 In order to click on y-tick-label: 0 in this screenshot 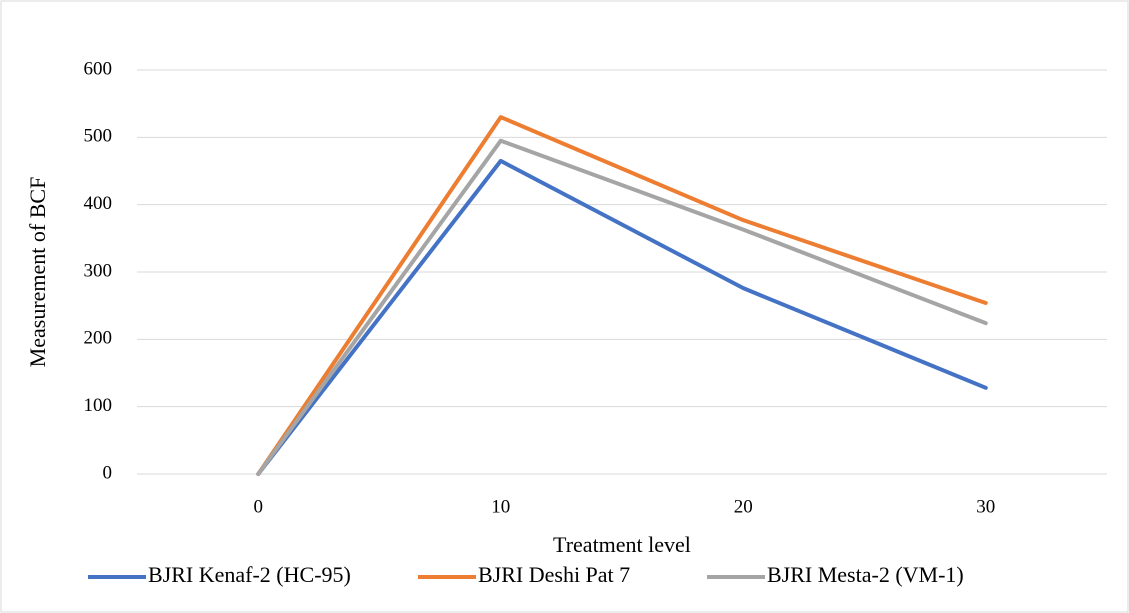, I will do `click(108, 472)`.